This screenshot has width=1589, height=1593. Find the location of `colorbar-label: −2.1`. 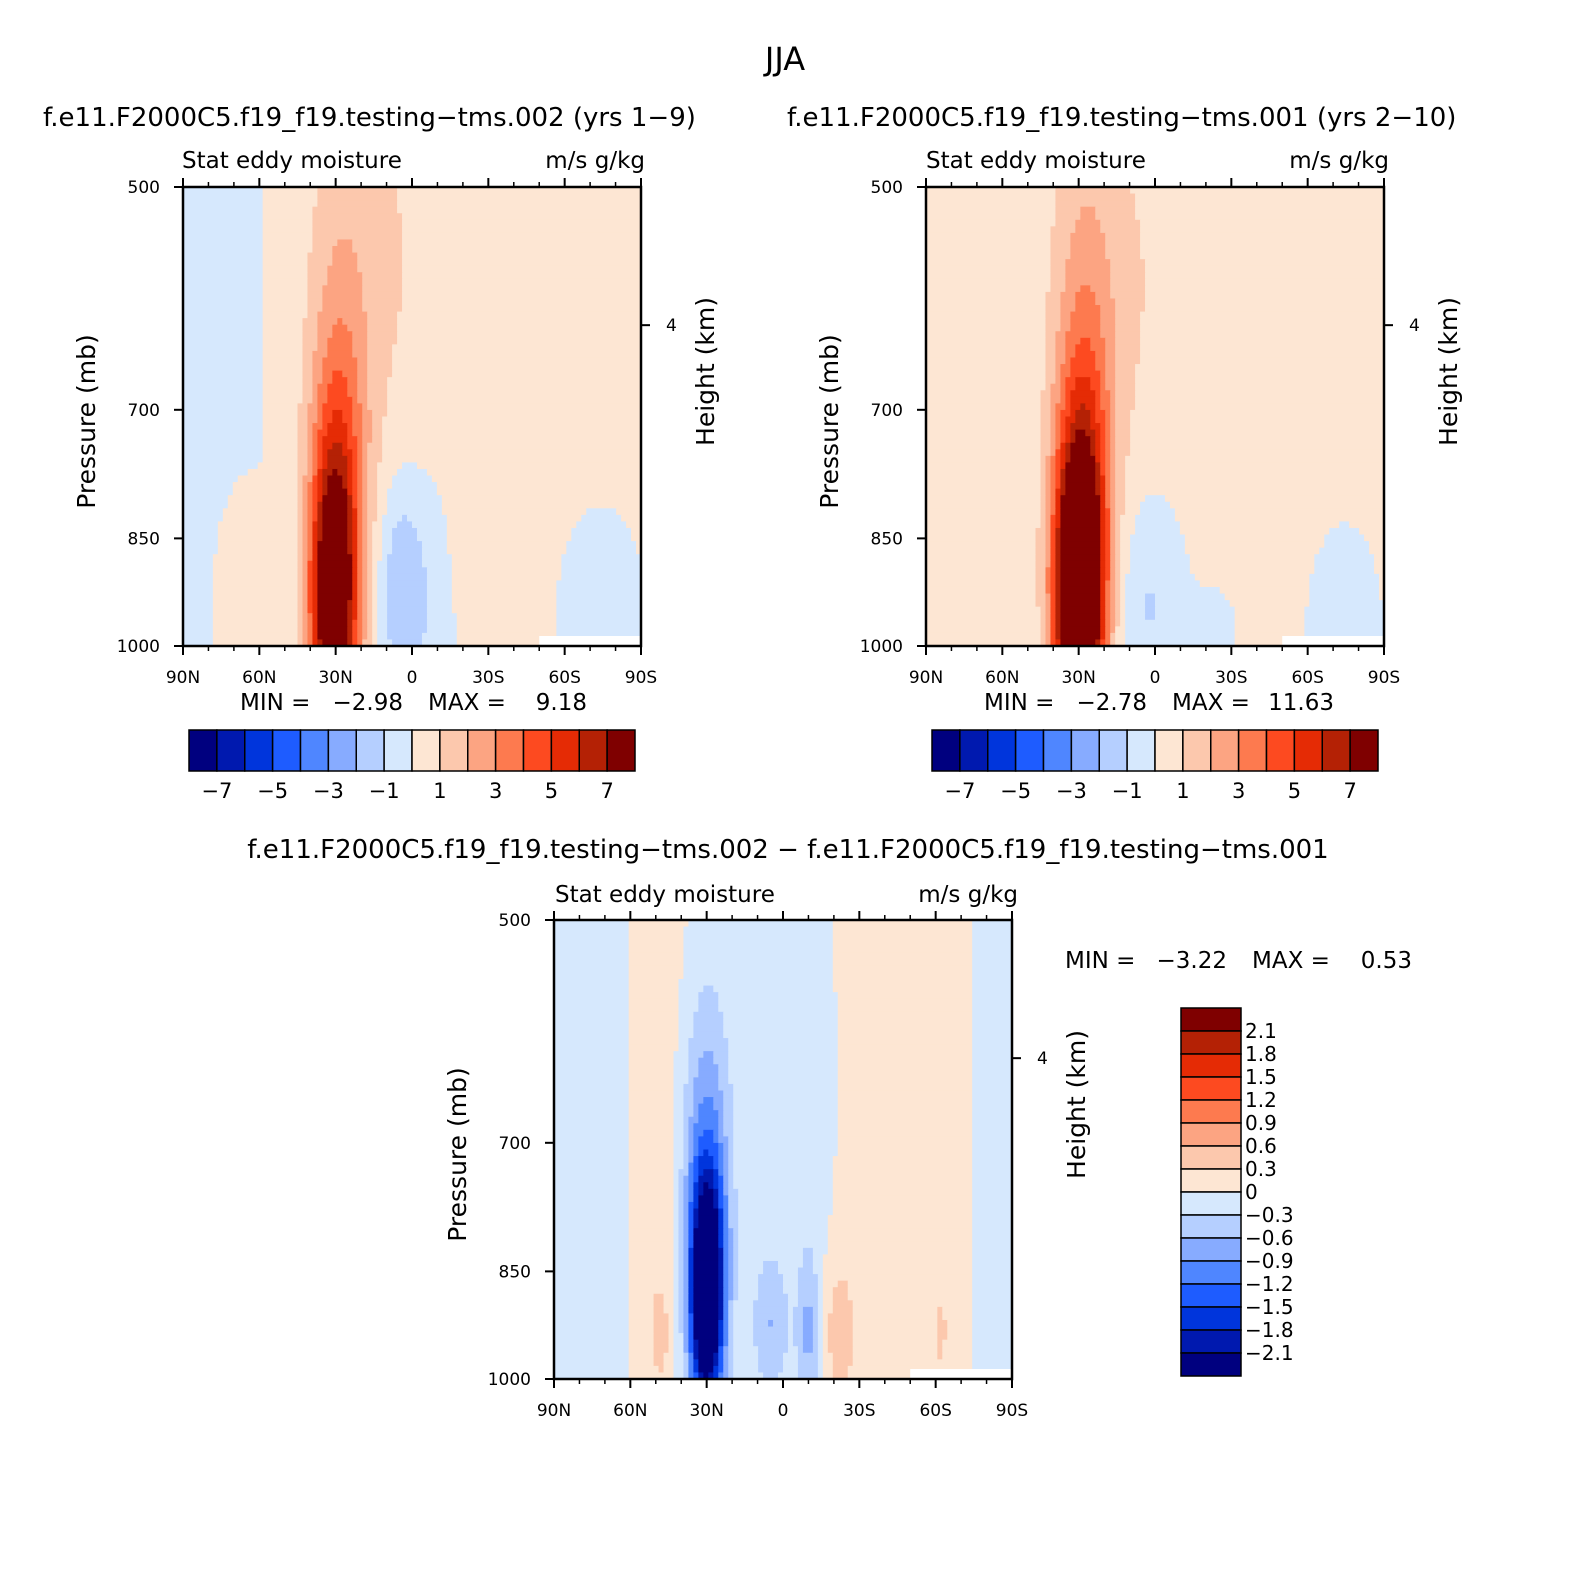

colorbar-label: −2.1 is located at coordinates (1269, 1353).